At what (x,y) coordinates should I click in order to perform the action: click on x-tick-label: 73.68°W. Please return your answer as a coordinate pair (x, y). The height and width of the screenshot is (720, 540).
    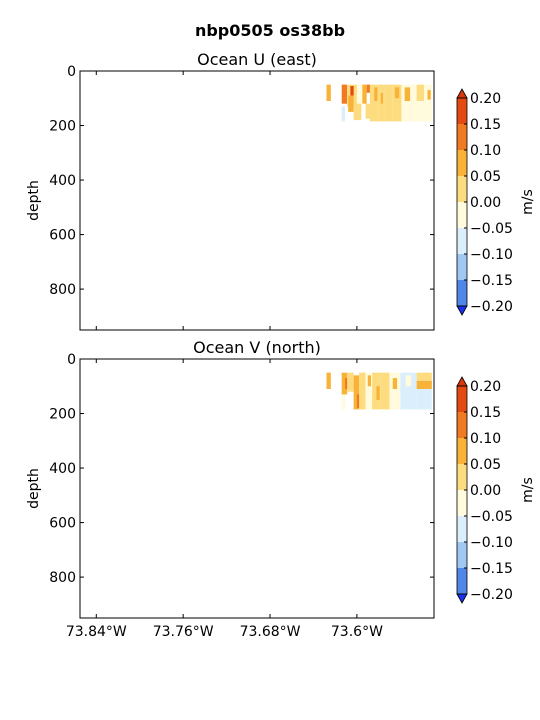
    Looking at the image, I should click on (270, 632).